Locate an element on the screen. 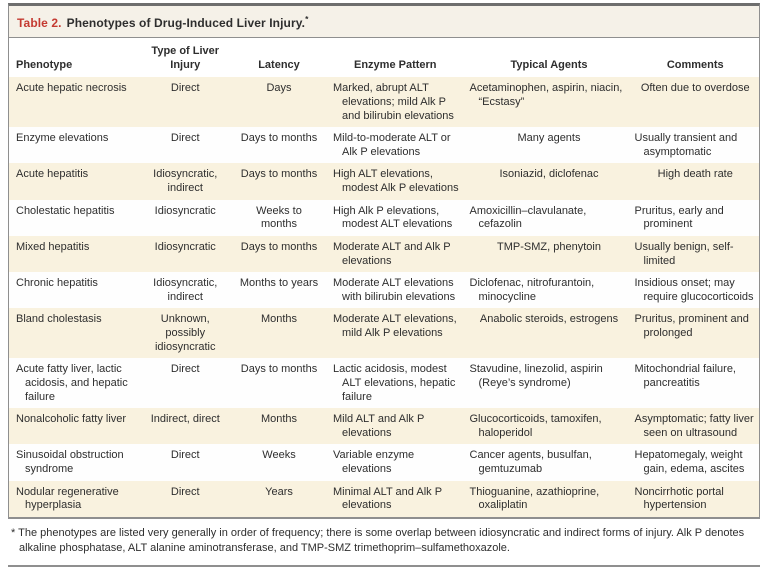 This screenshot has height=575, width=768. cell-text: Amoxicillin–clavulanate, cefazolin is located at coordinates (528, 217).